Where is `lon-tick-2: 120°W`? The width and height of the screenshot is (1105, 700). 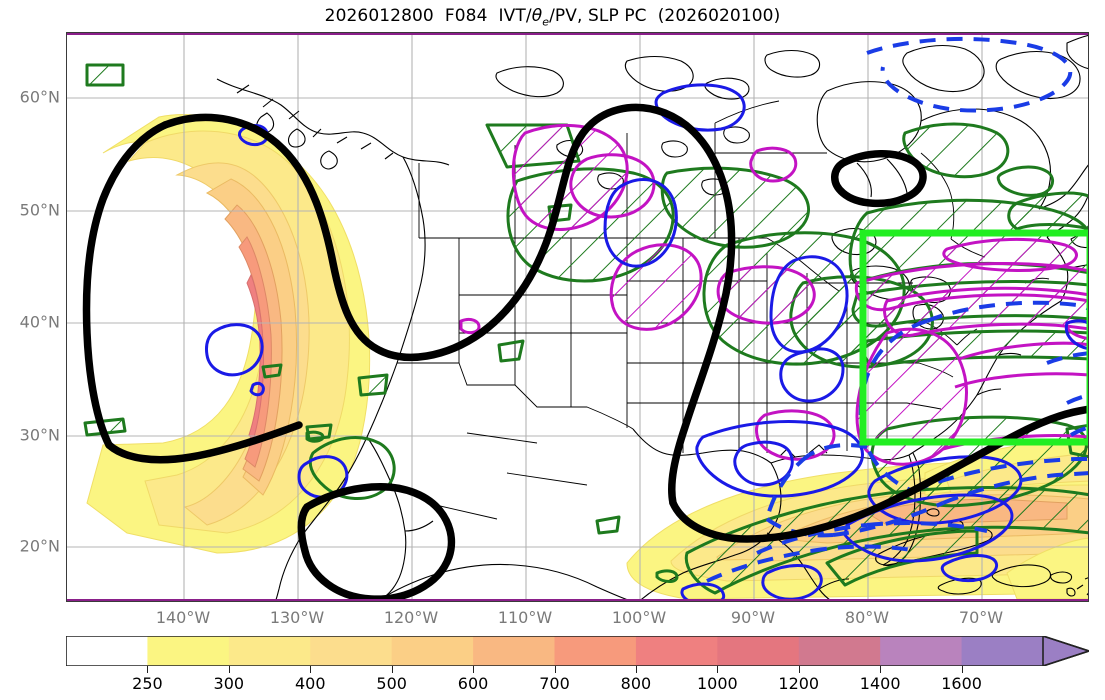
lon-tick-2: 120°W is located at coordinates (411, 617).